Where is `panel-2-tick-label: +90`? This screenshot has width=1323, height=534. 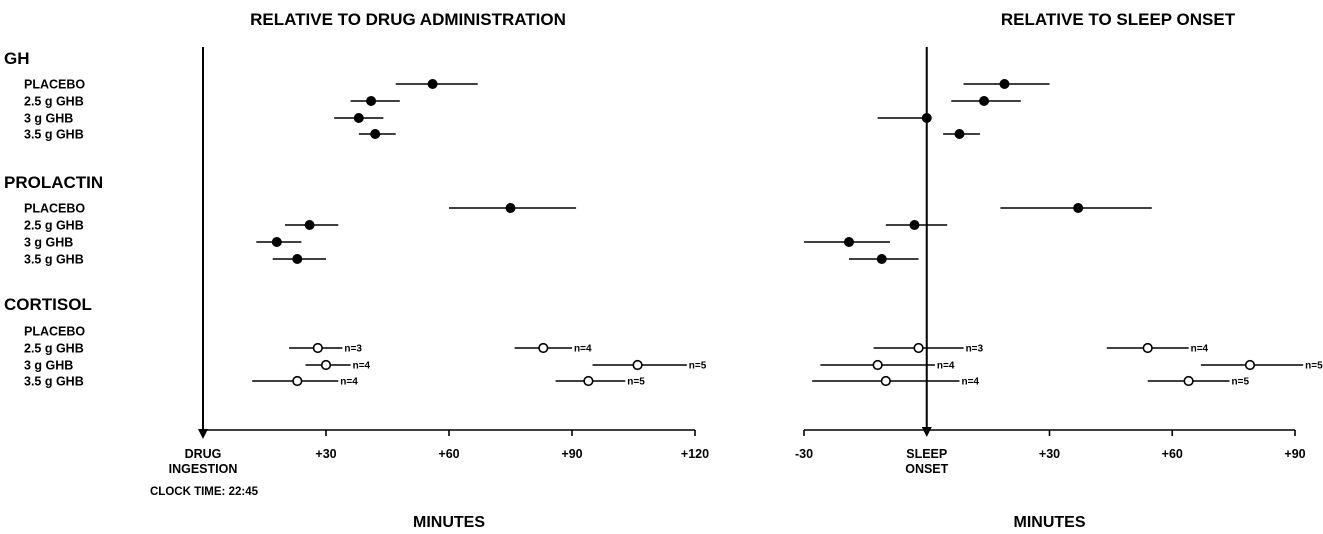 panel-2-tick-label: +90 is located at coordinates (1294, 454).